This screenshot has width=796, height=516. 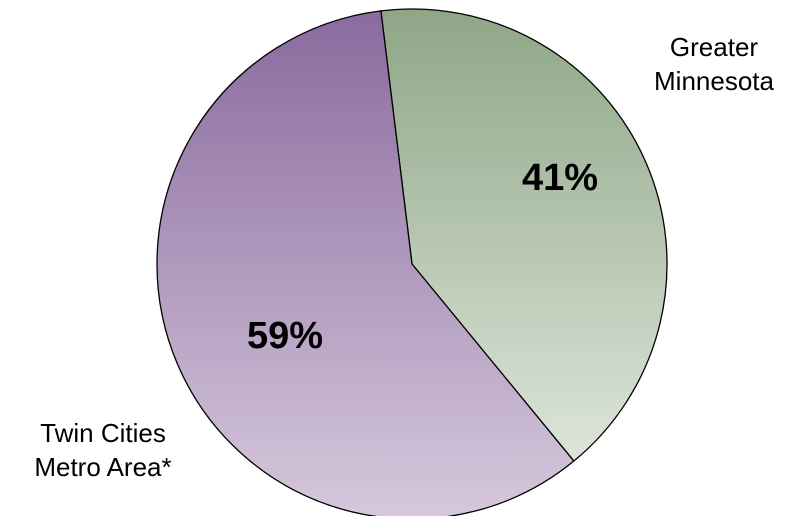 I want to click on category-label-twin-cities-metro-area: Twin Cities Metro Area*, so click(x=102, y=450).